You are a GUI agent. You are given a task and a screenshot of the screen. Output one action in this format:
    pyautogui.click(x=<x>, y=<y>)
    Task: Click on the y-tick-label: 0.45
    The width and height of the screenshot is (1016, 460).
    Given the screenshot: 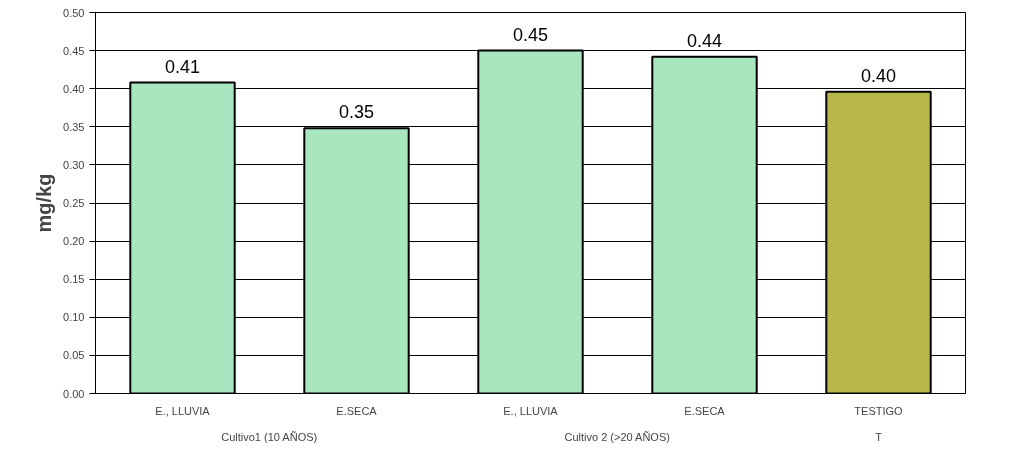 What is the action you would take?
    pyautogui.click(x=74, y=50)
    